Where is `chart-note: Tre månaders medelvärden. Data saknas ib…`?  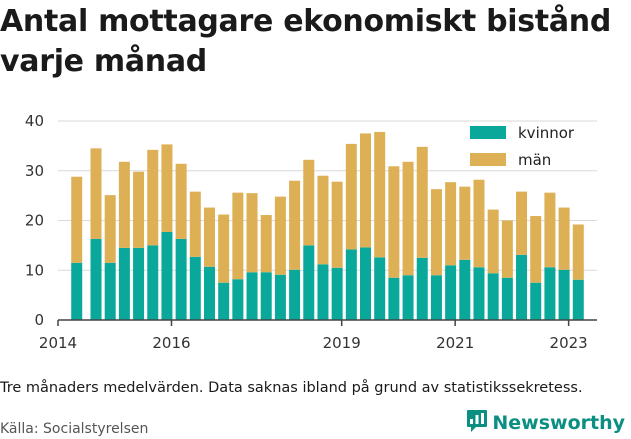
chart-note: Tre månaders medelvärden. Data saknas ib… is located at coordinates (291, 388).